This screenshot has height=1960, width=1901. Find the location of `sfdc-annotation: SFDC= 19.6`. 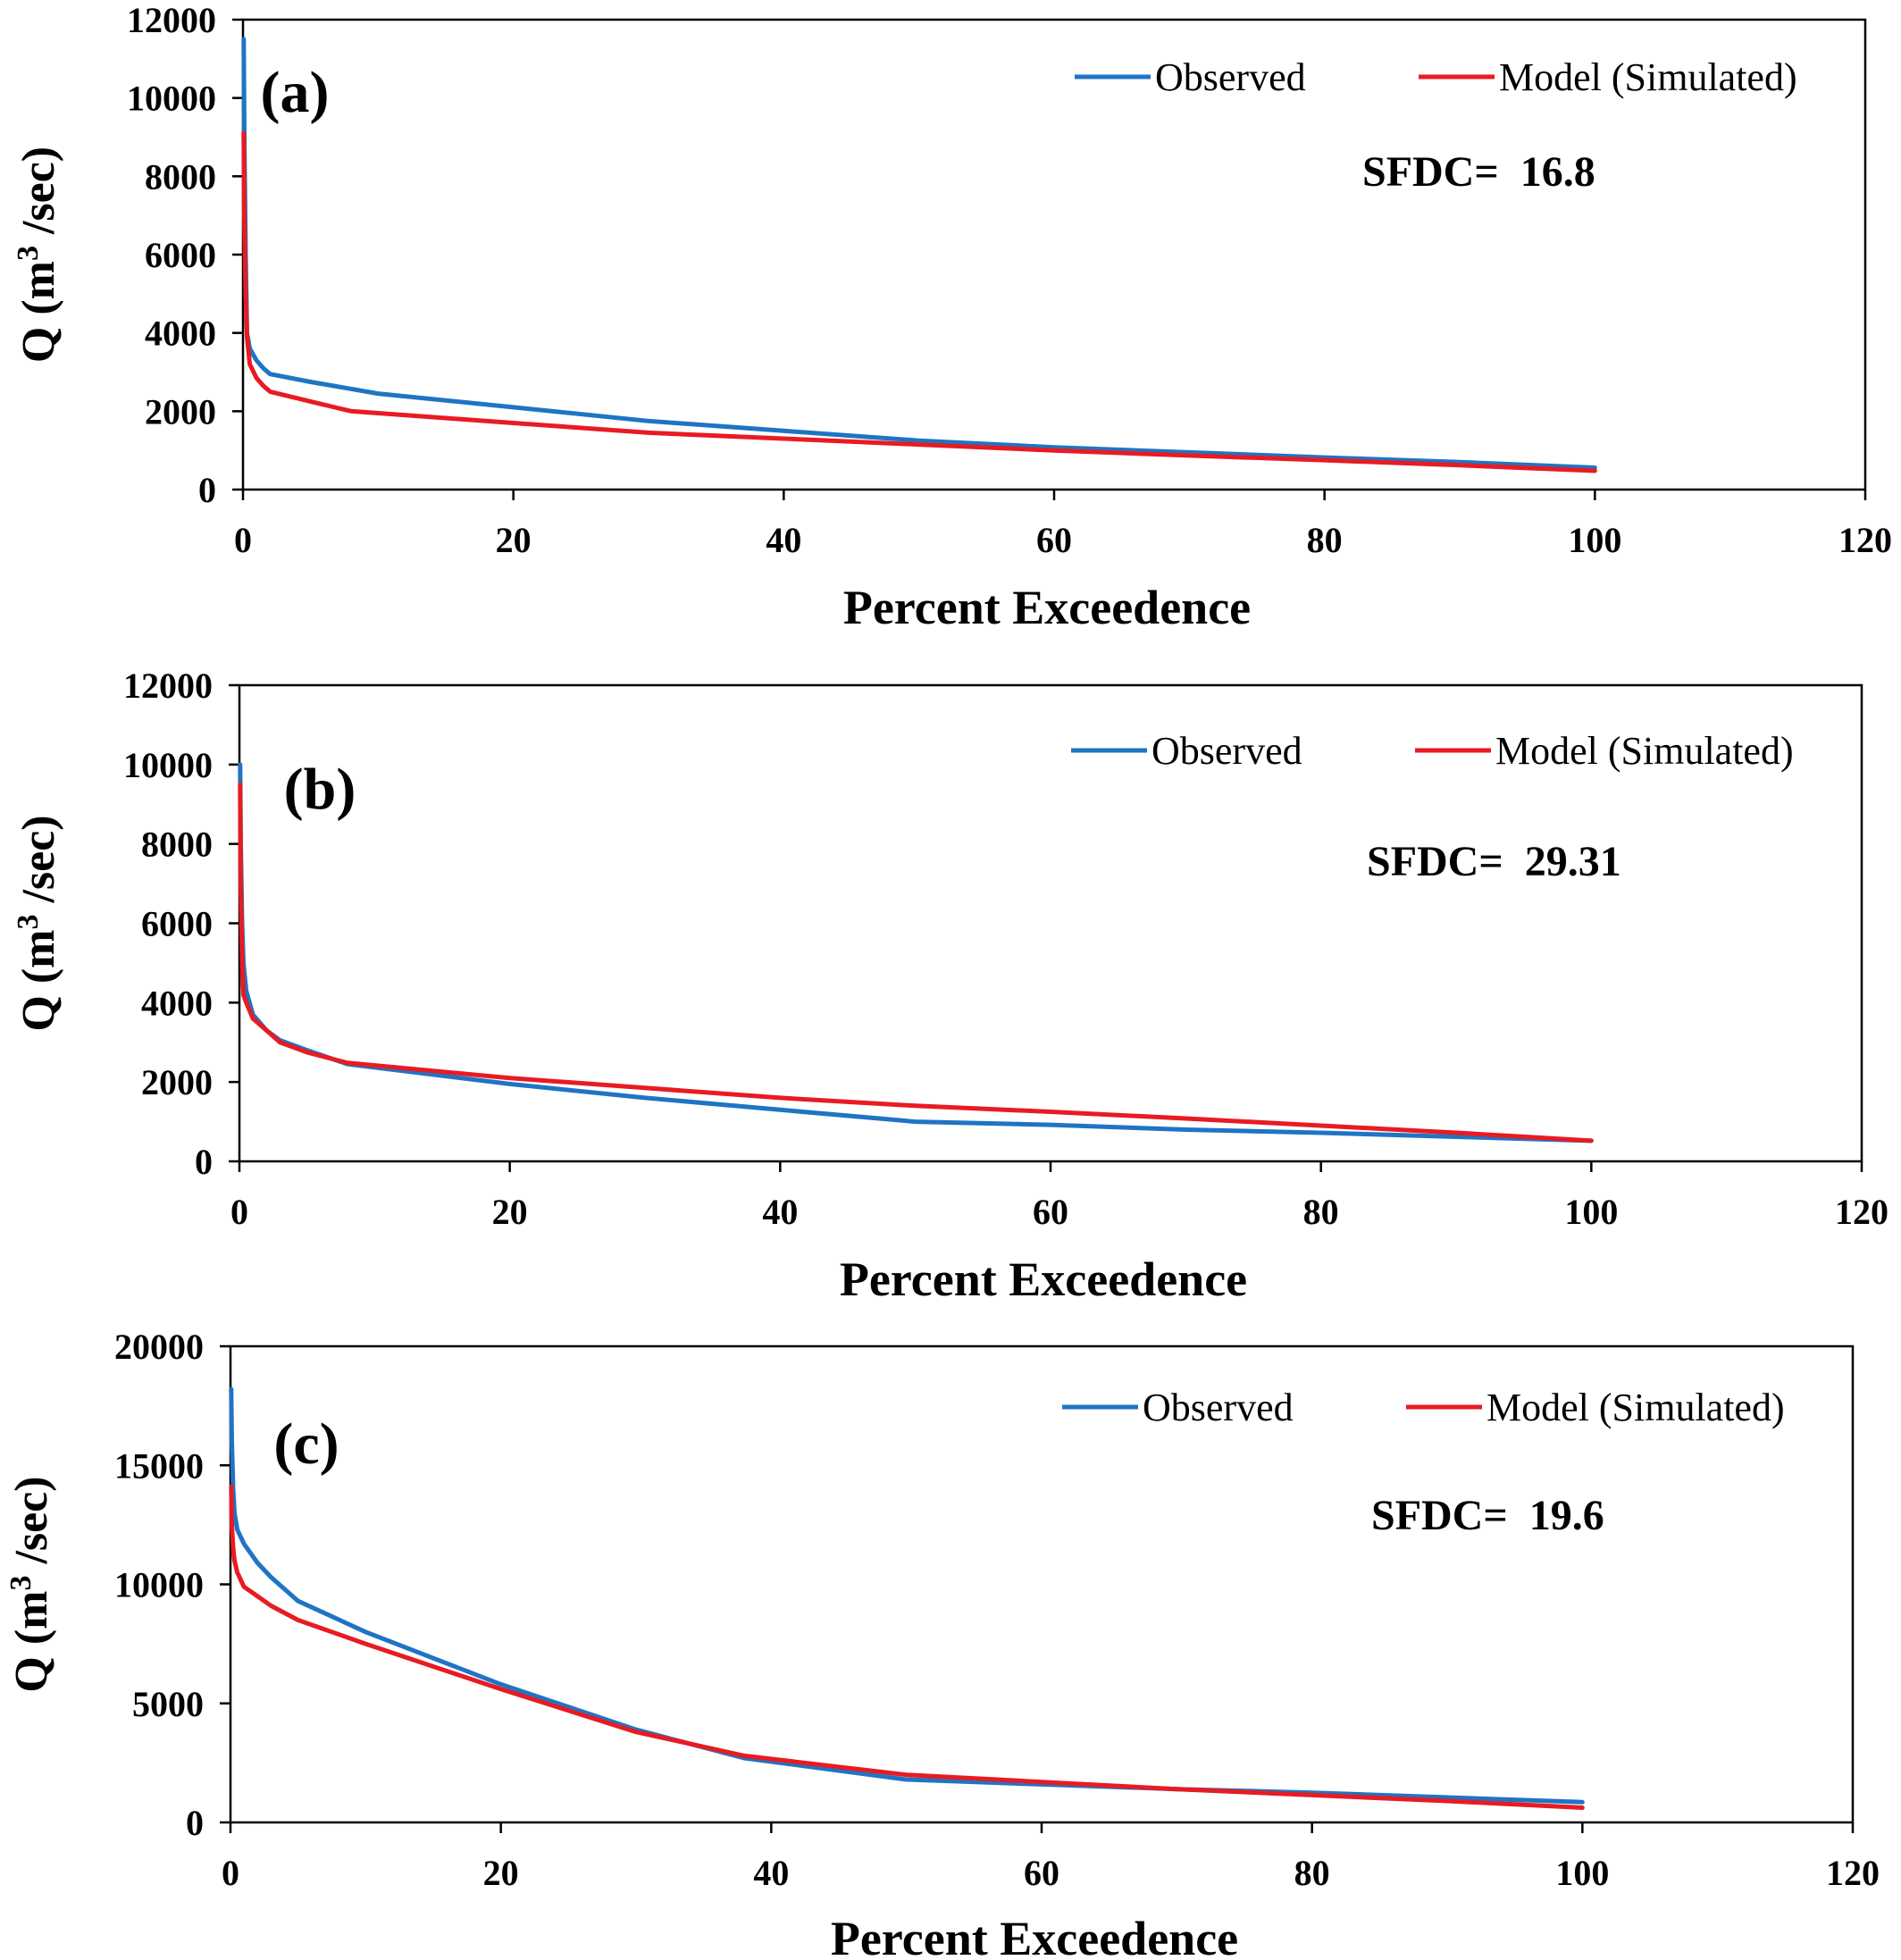

sfdc-annotation: SFDC= 19.6 is located at coordinates (1487, 1515).